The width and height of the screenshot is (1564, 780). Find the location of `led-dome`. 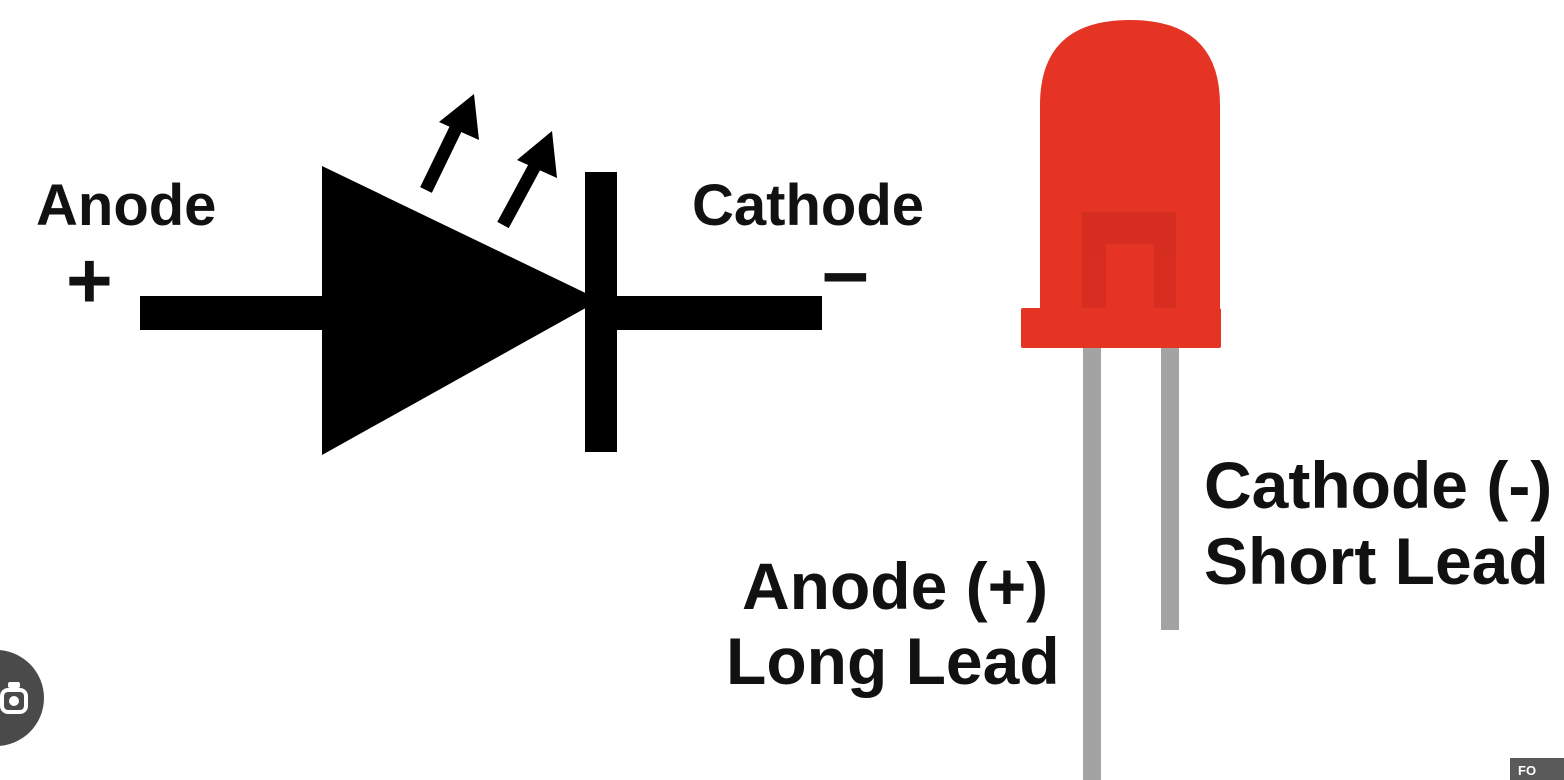

led-dome is located at coordinates (1130, 167).